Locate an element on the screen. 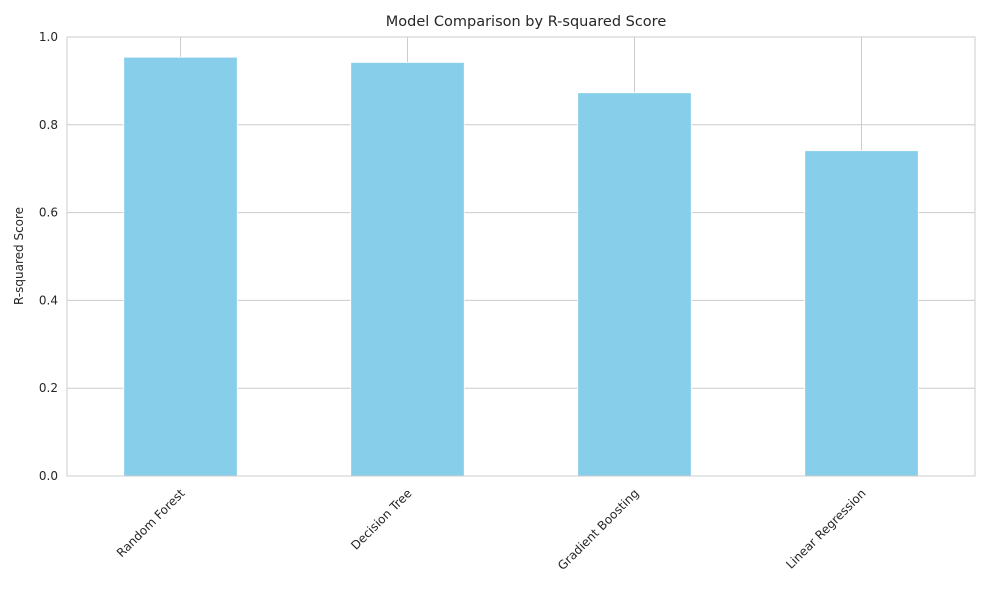 The image size is (1000, 600). bar-decision-tree is located at coordinates (407, 269).